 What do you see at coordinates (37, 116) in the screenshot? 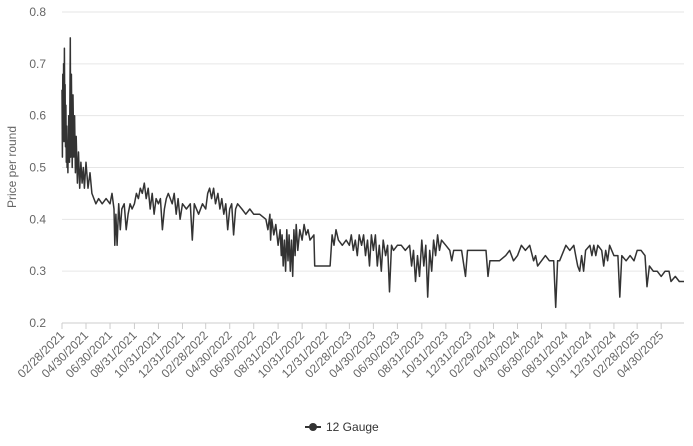
I see `y-tick-label: 0.6` at bounding box center [37, 116].